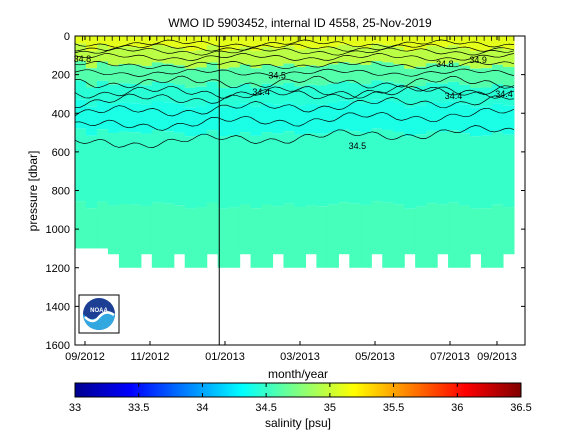 Image resolution: width=576 pixels, height=432 pixels. What do you see at coordinates (75, 408) in the screenshot?
I see `colorbar-tick-label: 33` at bounding box center [75, 408].